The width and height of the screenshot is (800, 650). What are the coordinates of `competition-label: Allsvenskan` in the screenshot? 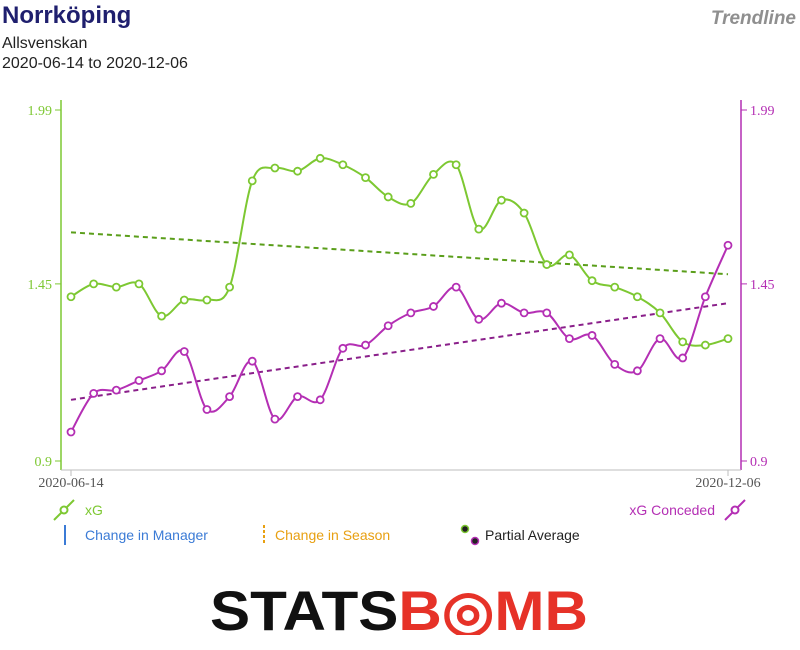 It's located at (45, 43).